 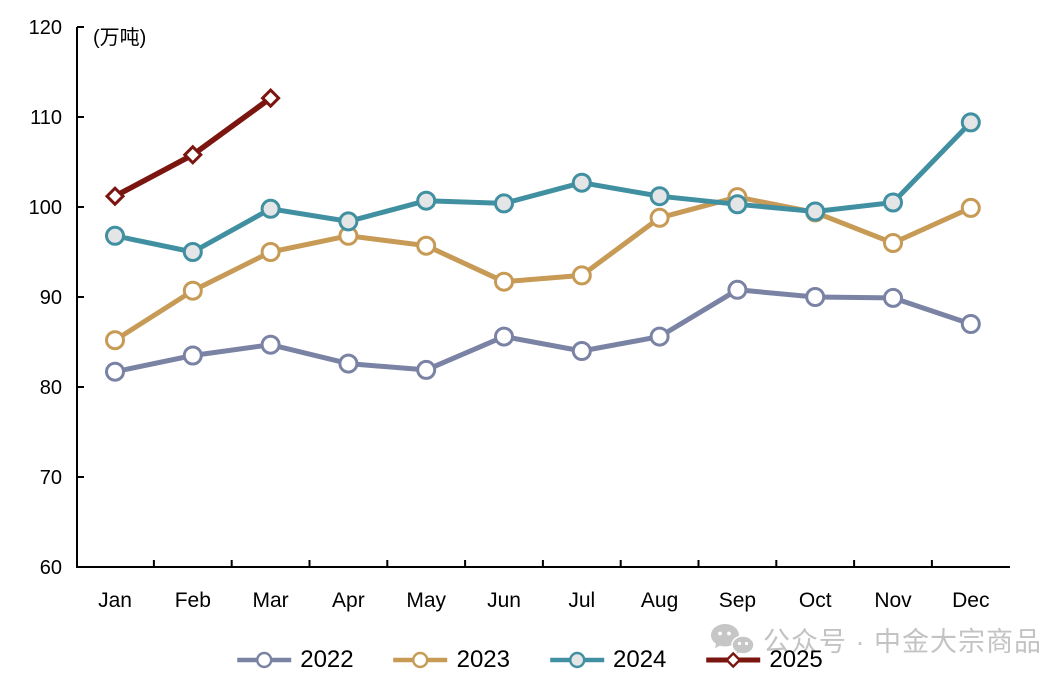 What do you see at coordinates (763, 659) in the screenshot?
I see `legend-item-2025: 2025` at bounding box center [763, 659].